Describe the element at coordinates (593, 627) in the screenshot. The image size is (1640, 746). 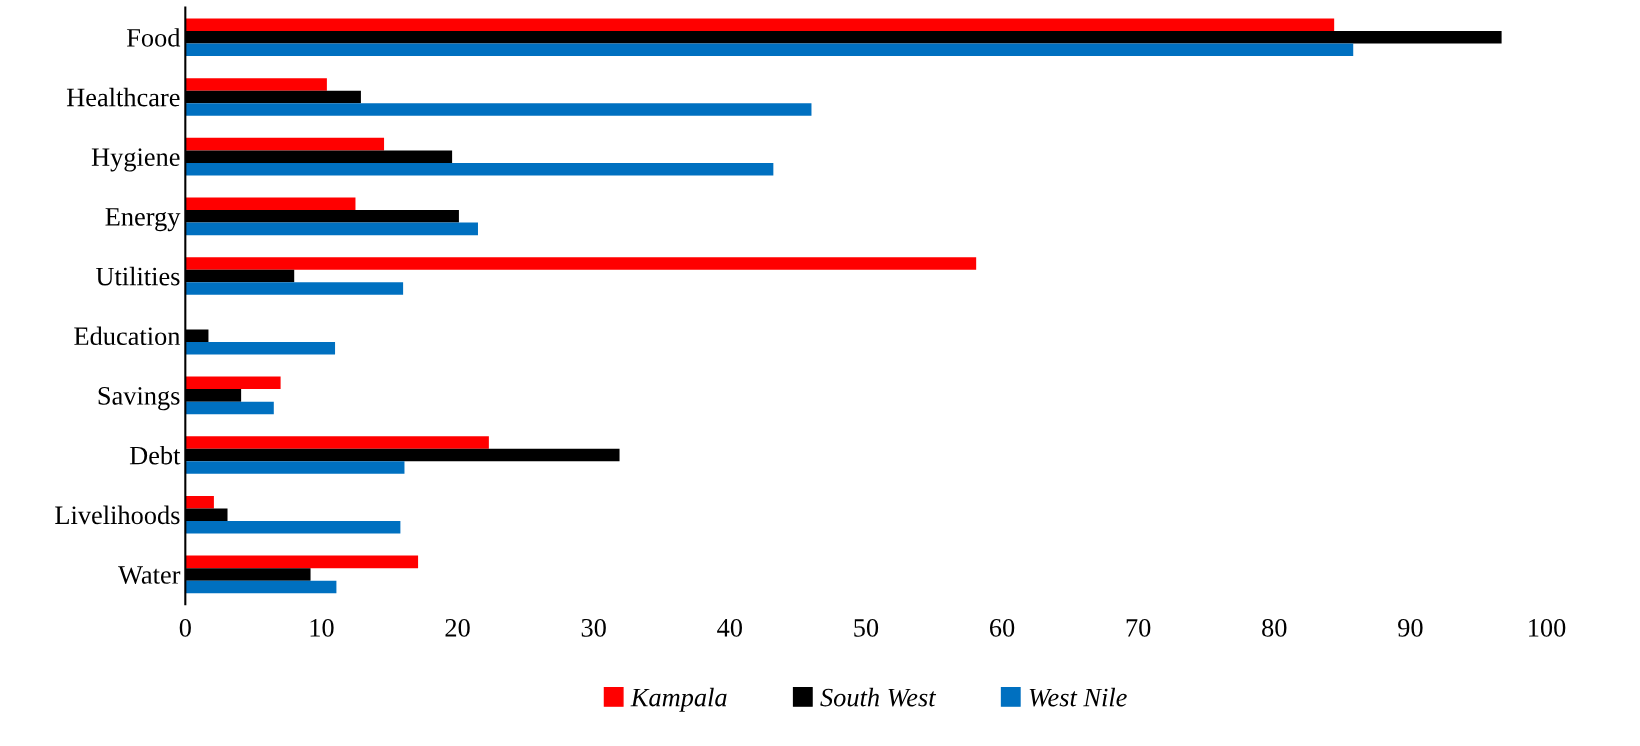
I see `x-tick-label: 30` at that location.